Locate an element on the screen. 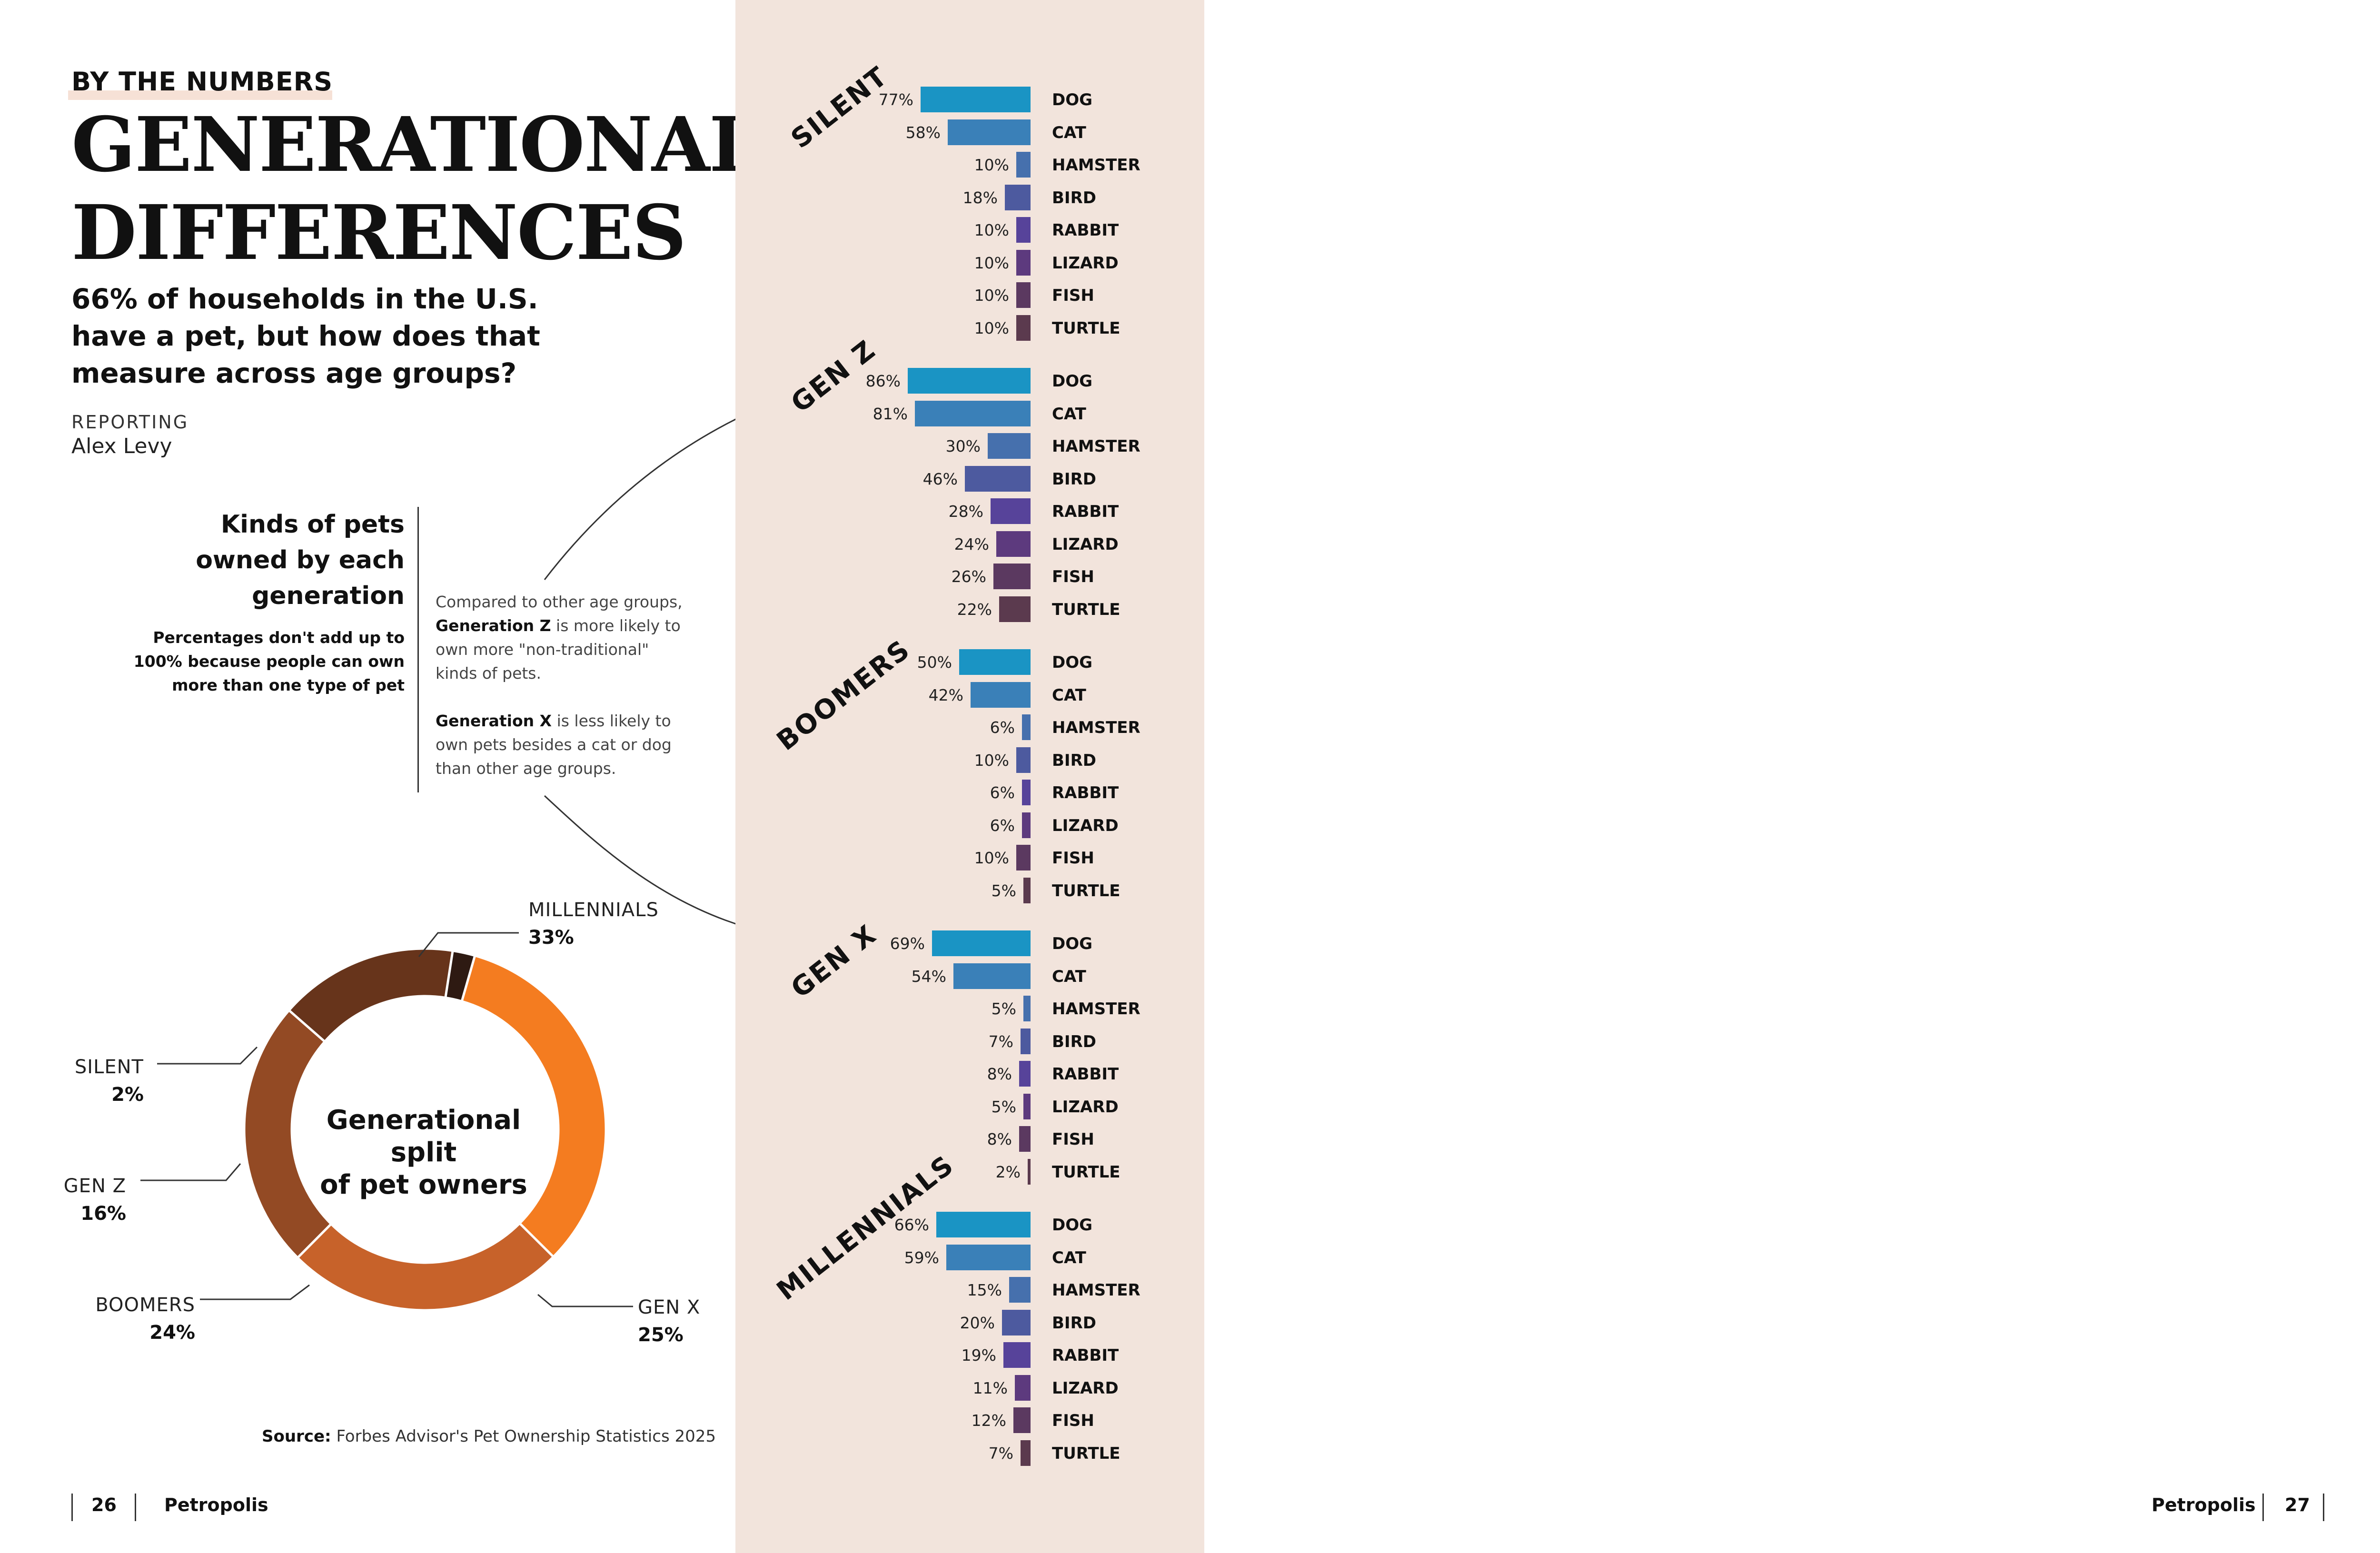 The width and height of the screenshot is (2380, 1553). bar-silent-bird is located at coordinates (1018, 197).